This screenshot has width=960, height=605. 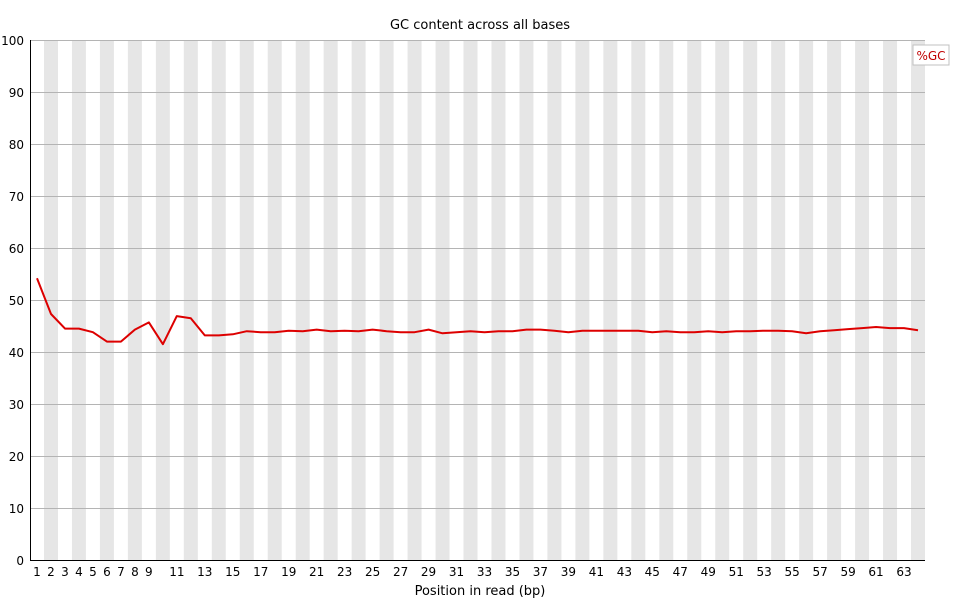 What do you see at coordinates (16, 145) in the screenshot?
I see `y-tick-label: 80` at bounding box center [16, 145].